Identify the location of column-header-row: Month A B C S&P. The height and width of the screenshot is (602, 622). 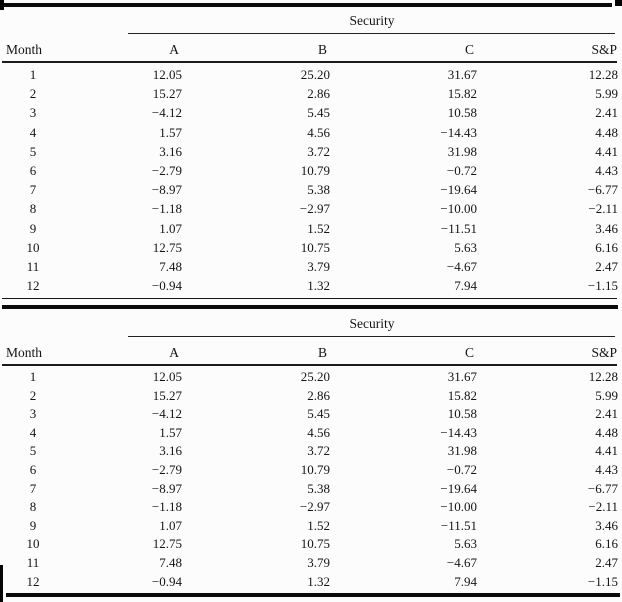
(310, 49).